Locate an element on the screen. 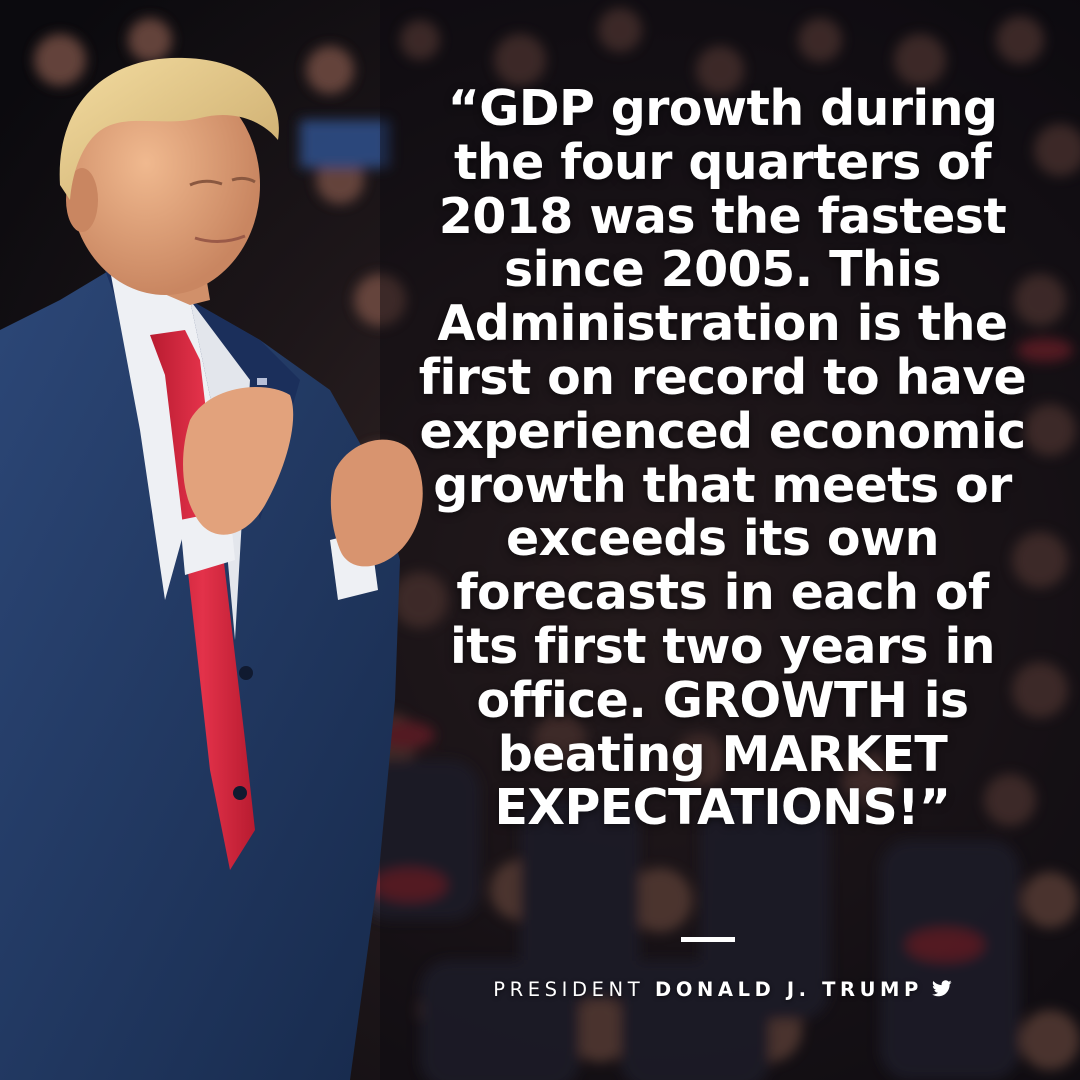 The height and width of the screenshot is (1080, 1080). quote-line: experienced economic is located at coordinates (722, 431).